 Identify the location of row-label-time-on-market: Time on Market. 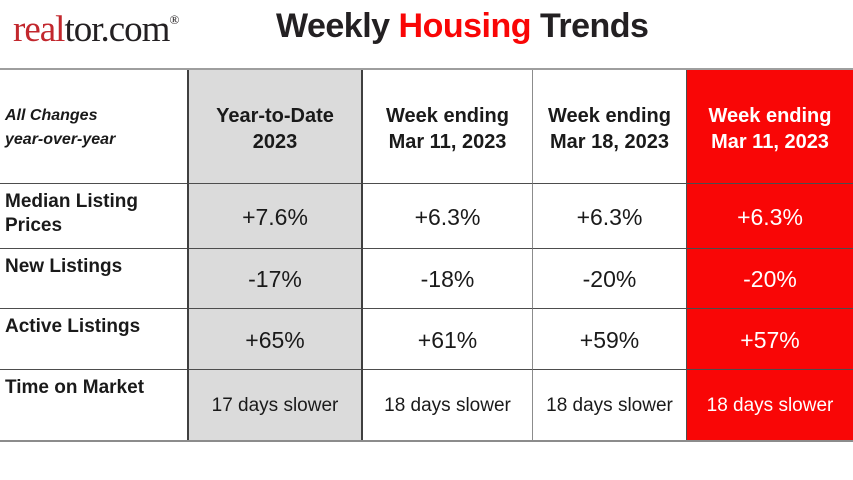
(93, 404).